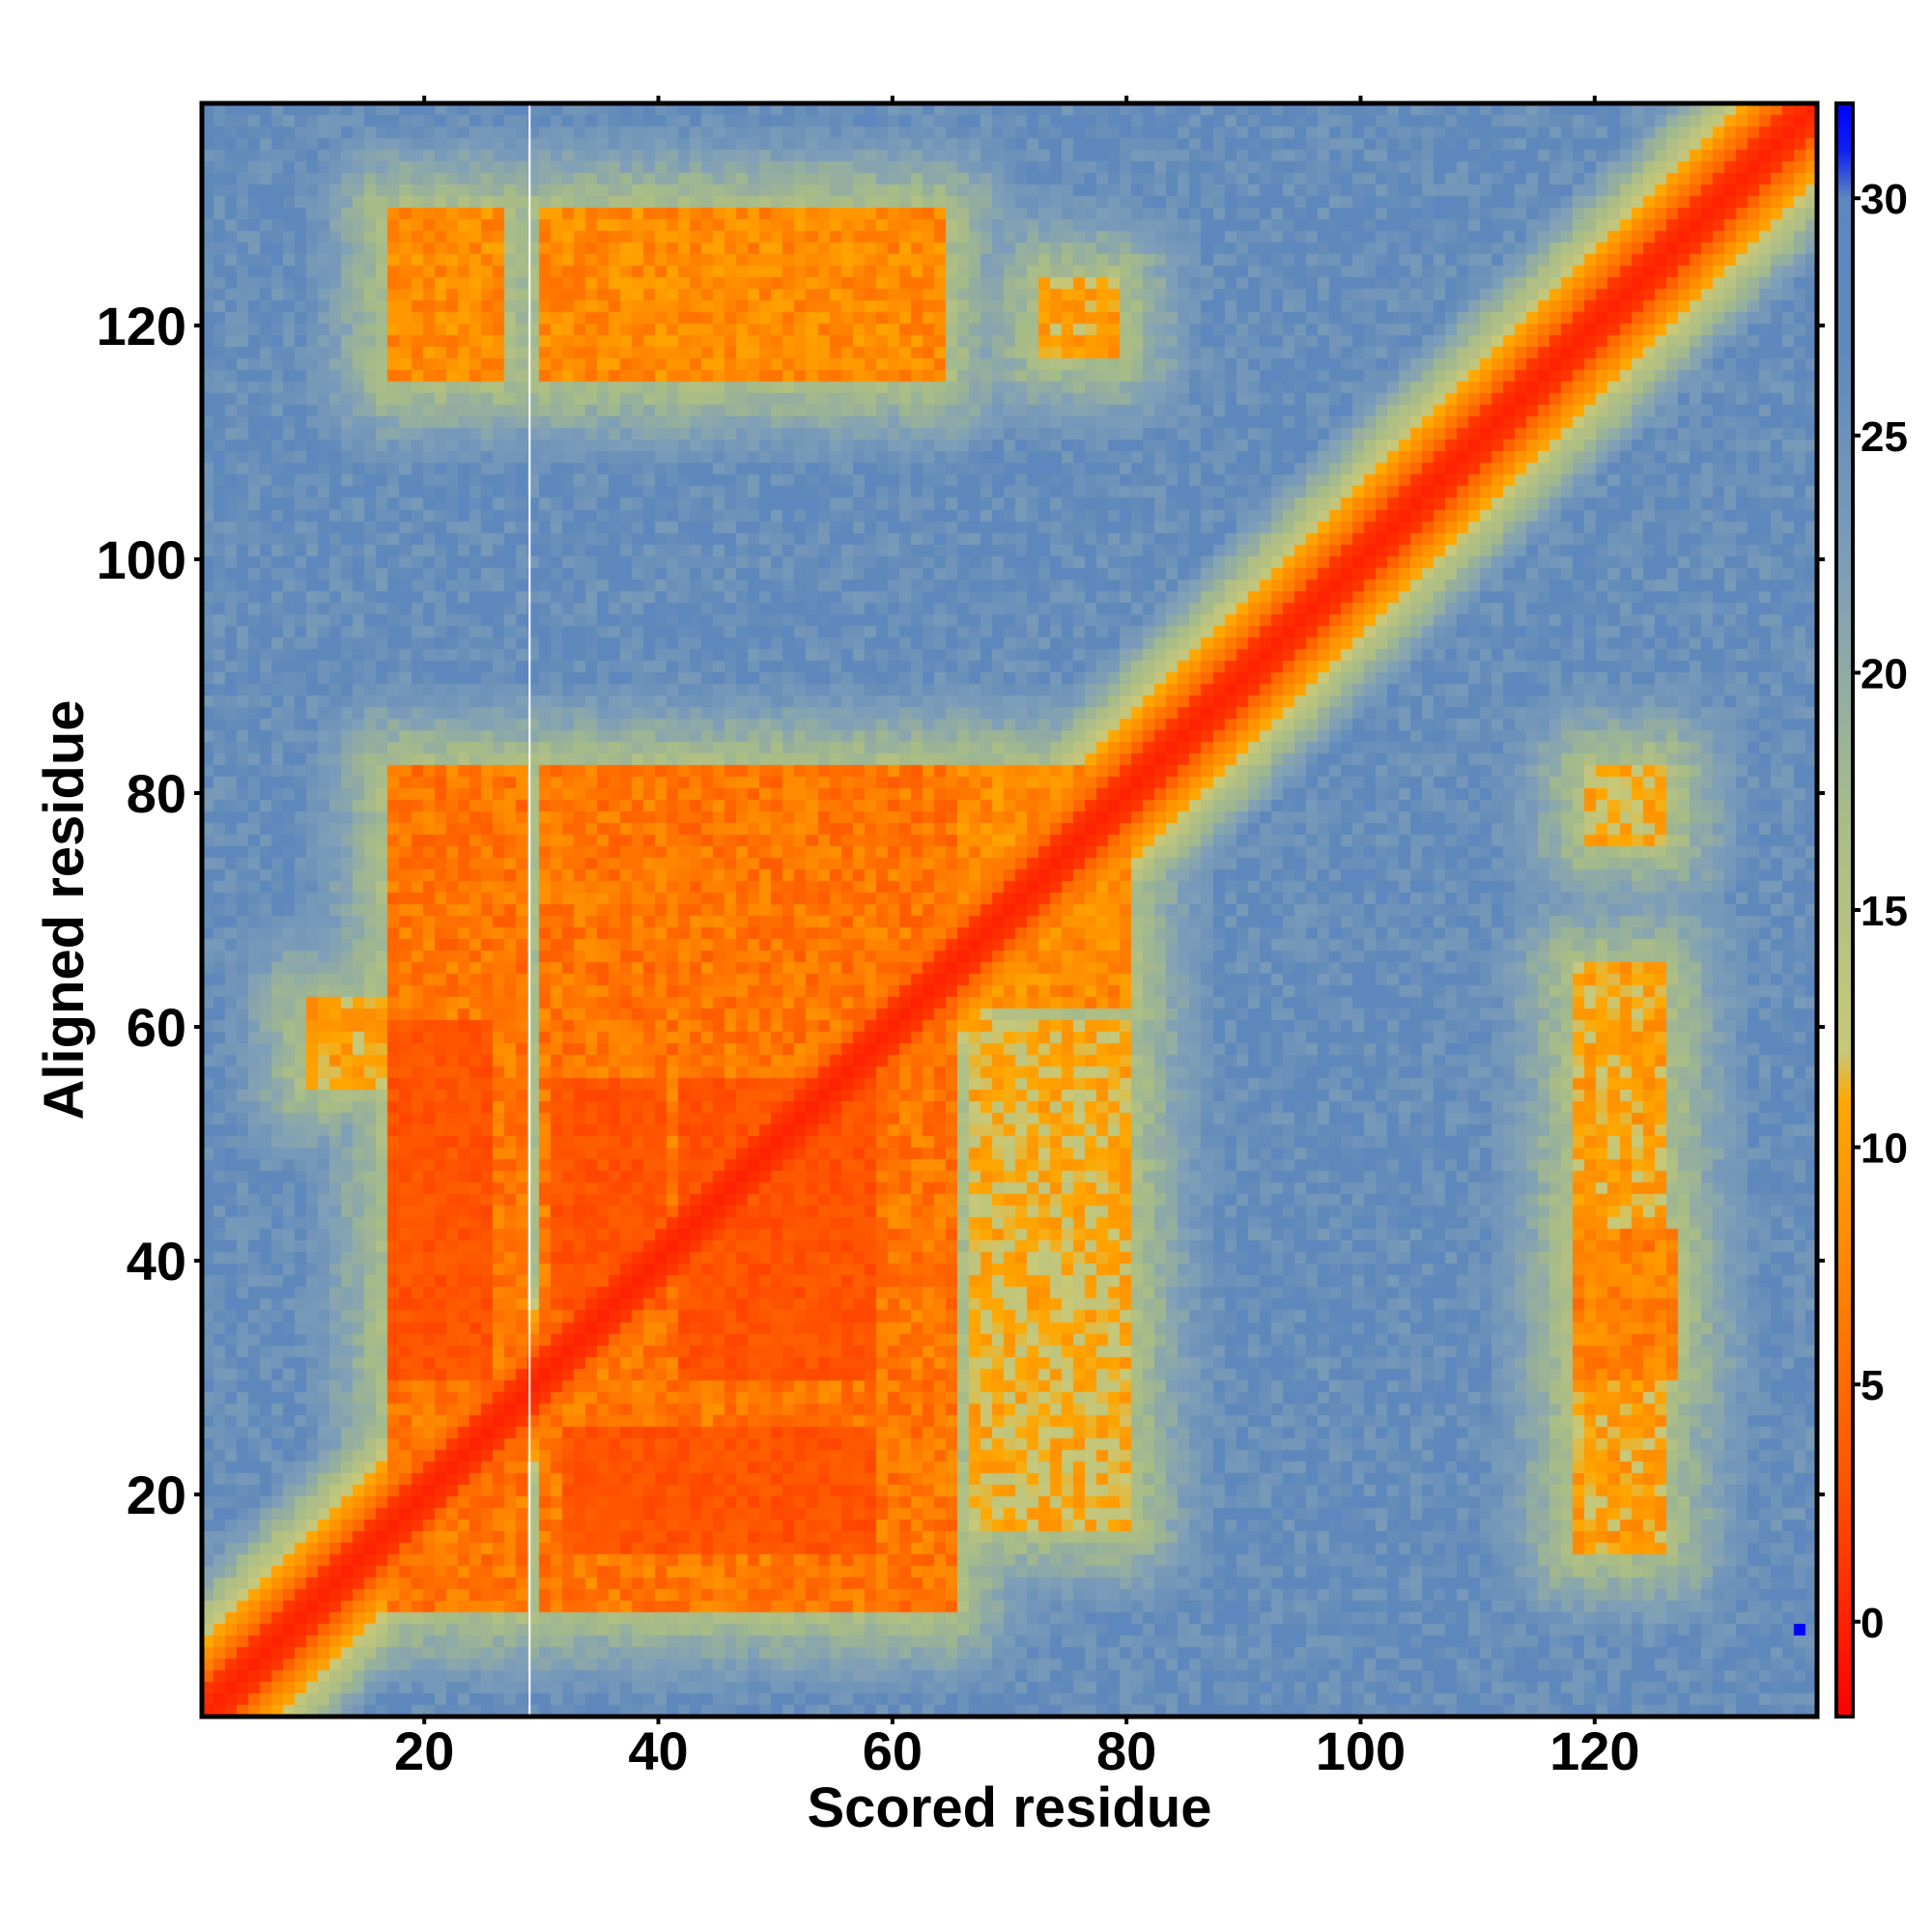 The width and height of the screenshot is (1932, 1932). Describe the element at coordinates (658, 1750) in the screenshot. I see `x-tick-label: 40` at that location.